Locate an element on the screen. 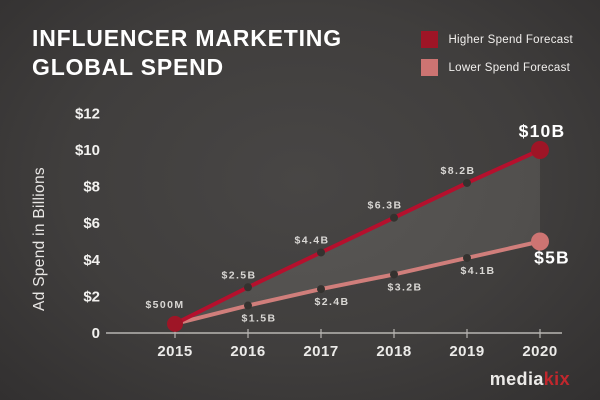 Image resolution: width=600 pixels, height=400 pixels. legend-item-higher: Higher Spend Forecast is located at coordinates (497, 39).